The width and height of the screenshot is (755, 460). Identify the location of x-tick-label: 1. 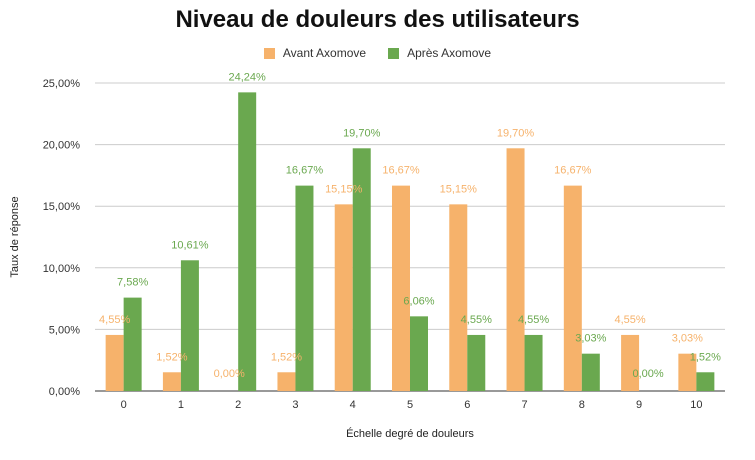
(181, 405).